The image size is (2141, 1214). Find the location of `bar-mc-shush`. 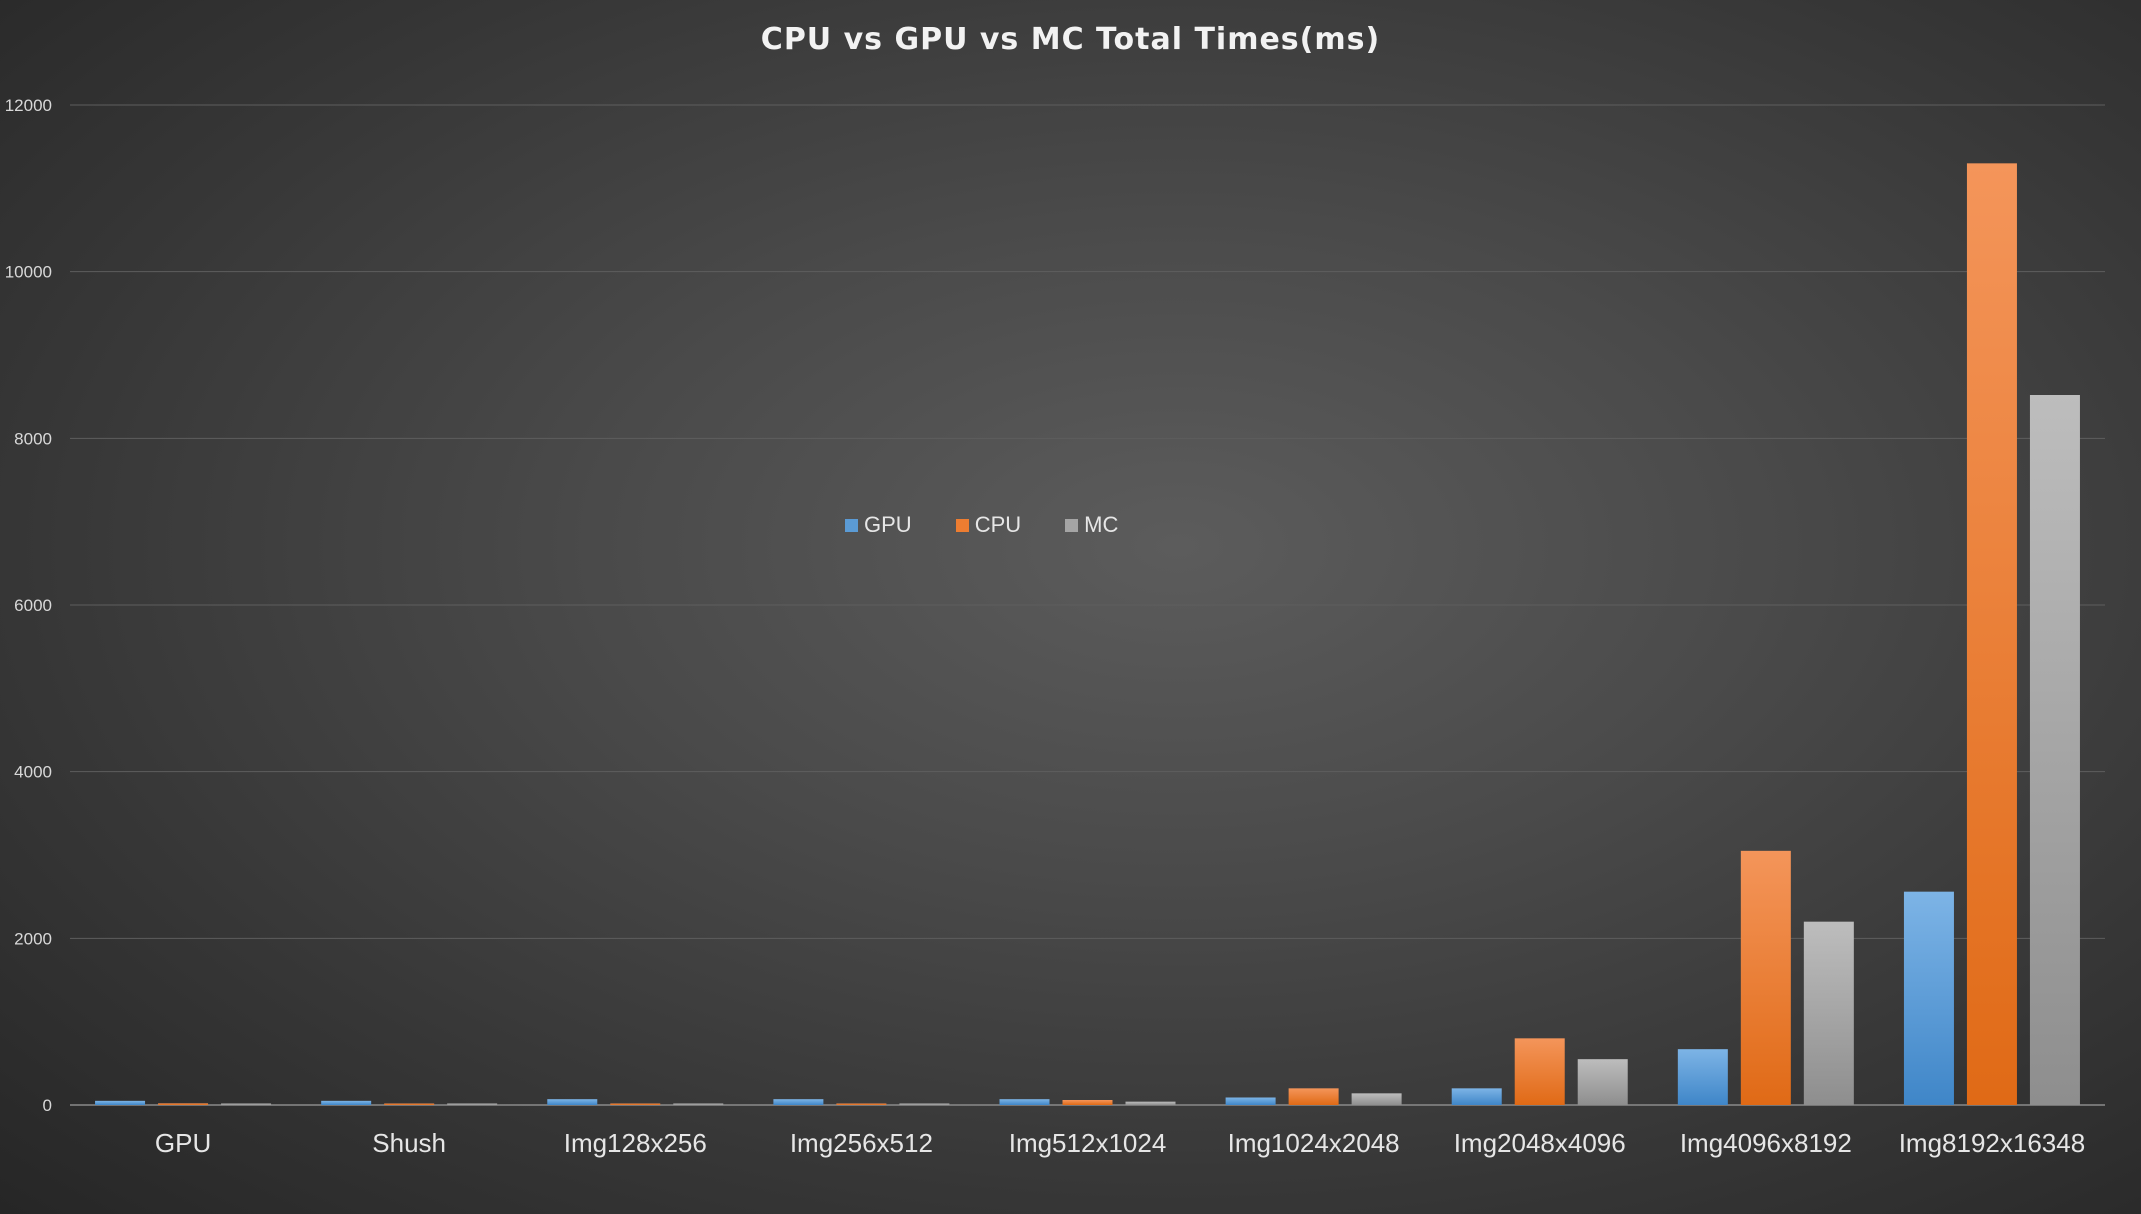

bar-mc-shush is located at coordinates (472, 1104).